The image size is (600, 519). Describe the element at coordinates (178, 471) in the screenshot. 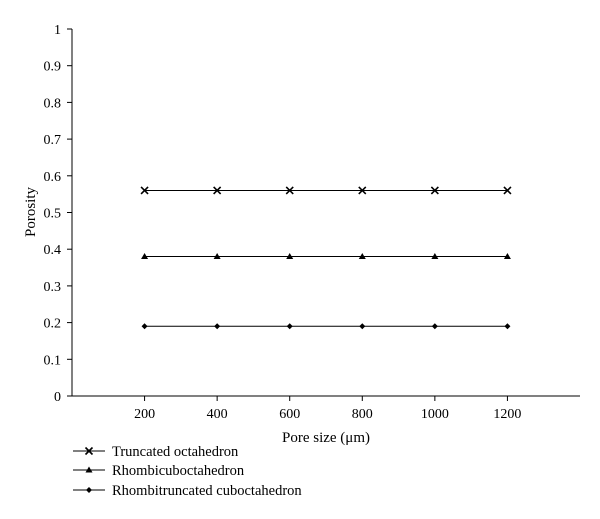

I see `legend-label: Rhombicuboctahedron` at that location.